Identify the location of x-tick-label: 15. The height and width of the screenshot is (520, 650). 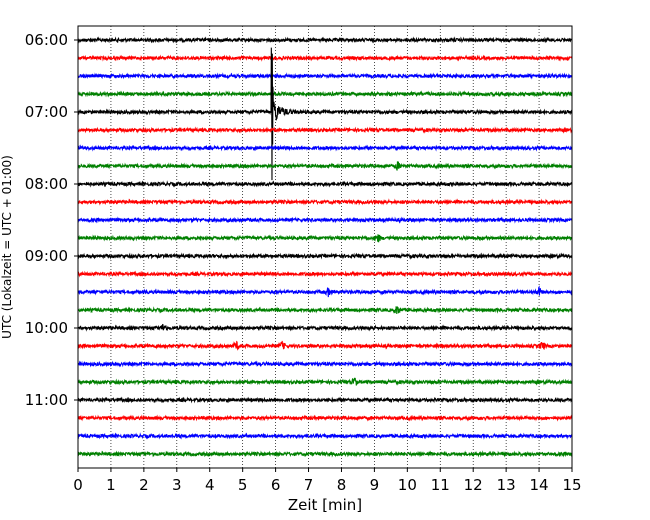
(571, 485).